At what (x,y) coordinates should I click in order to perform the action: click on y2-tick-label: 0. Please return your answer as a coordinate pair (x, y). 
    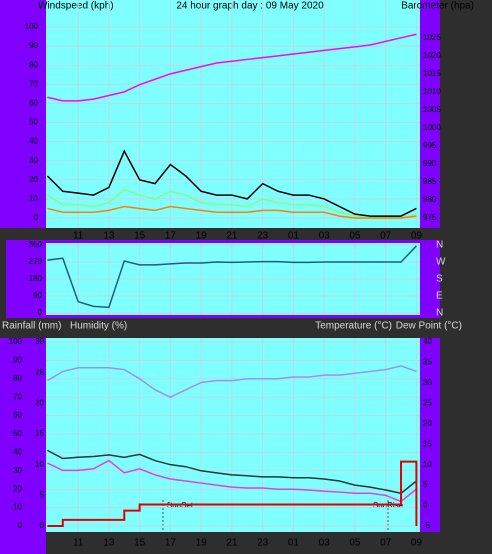
    Looking at the image, I should click on (425, 505).